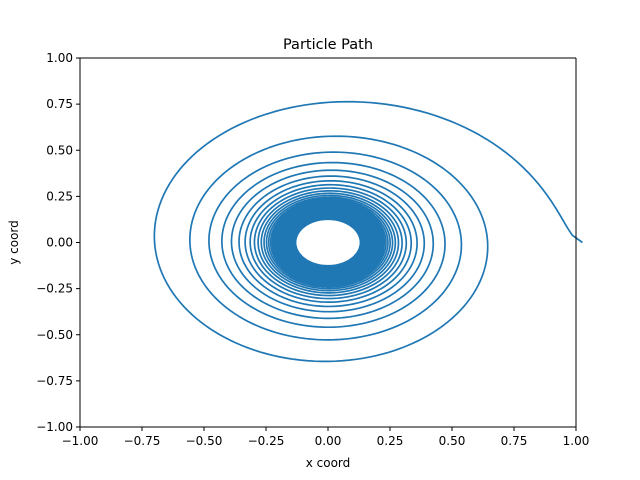 The image size is (640, 480). Describe the element at coordinates (59, 104) in the screenshot. I see `y-tick-label: 0.75` at that location.